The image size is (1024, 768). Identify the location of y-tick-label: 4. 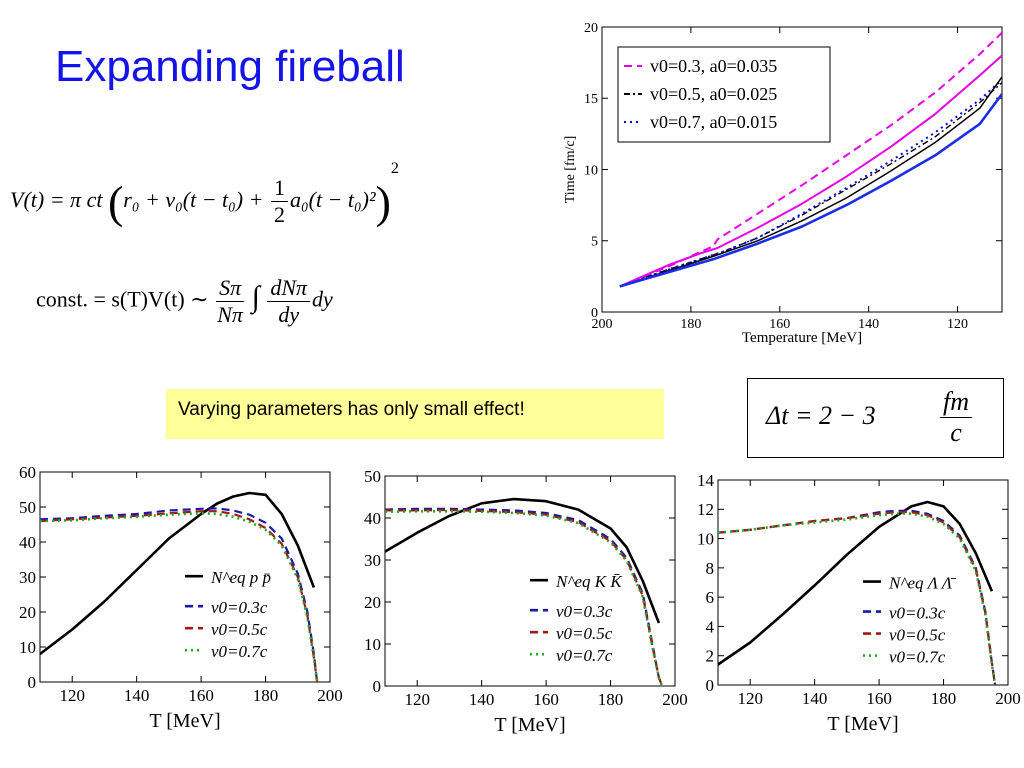
(710, 626).